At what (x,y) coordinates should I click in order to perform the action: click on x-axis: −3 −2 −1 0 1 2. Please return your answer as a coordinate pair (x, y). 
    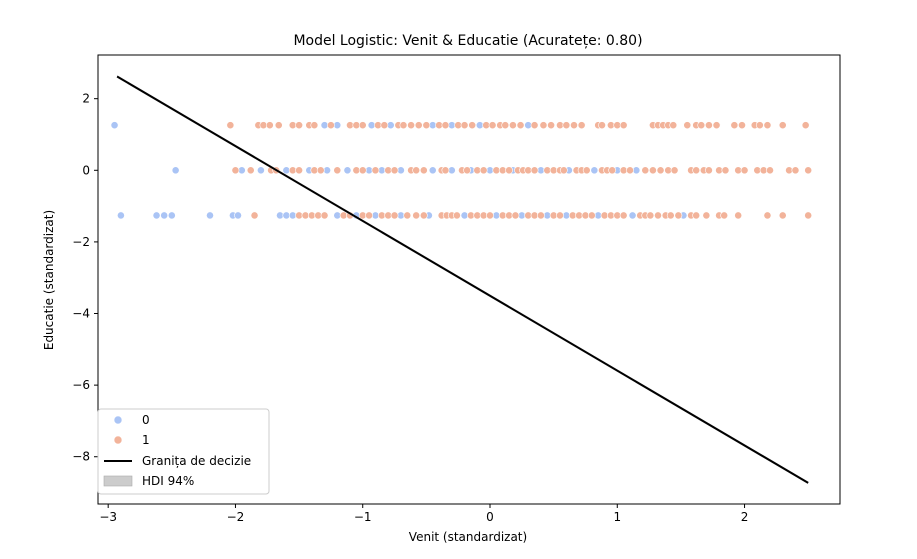
    Looking at the image, I should click on (423, 514).